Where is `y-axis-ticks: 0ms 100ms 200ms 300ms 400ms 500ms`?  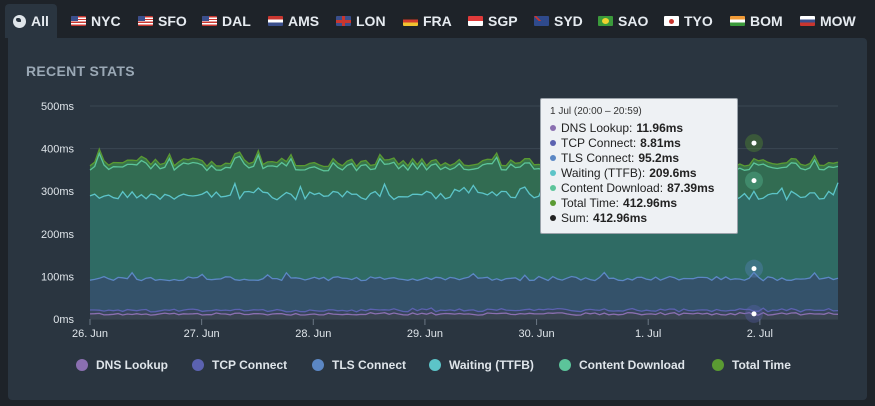 y-axis-ticks: 0ms 100ms 200ms 300ms 400ms 500ms is located at coordinates (58, 213).